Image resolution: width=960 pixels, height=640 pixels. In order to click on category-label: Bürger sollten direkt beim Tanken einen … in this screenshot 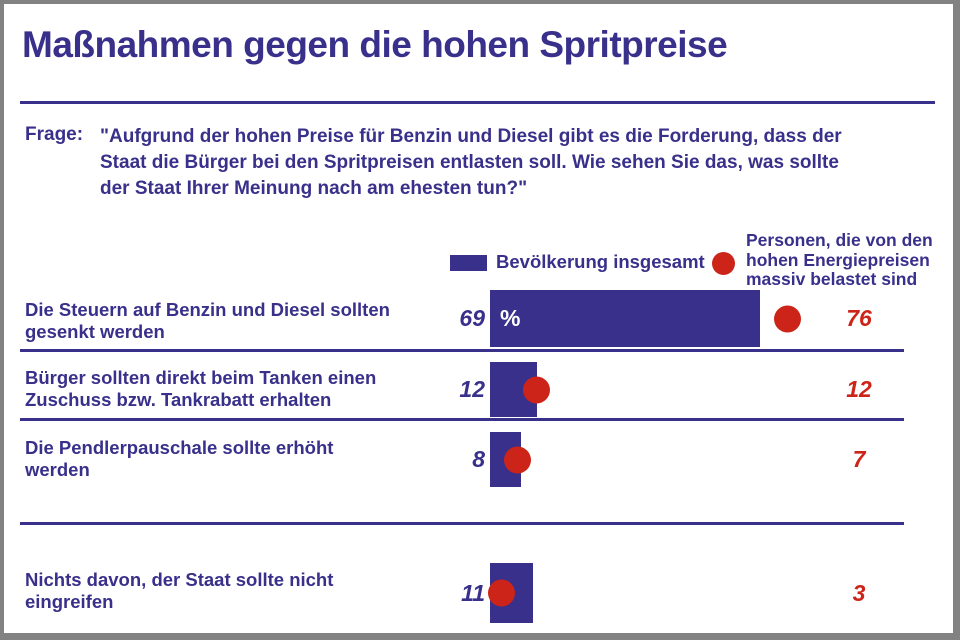, I will do `click(201, 388)`.